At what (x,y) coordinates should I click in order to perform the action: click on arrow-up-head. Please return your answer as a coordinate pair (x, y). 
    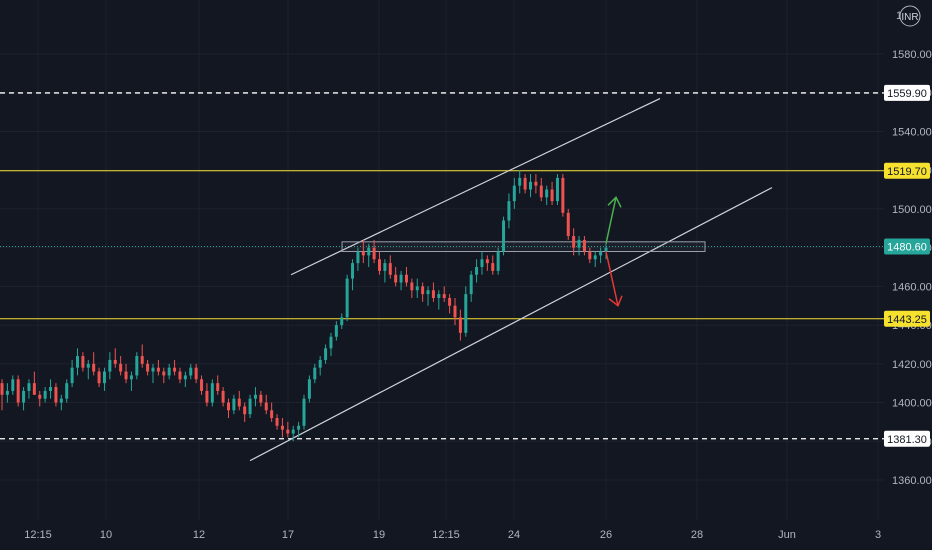
    Looking at the image, I should click on (614, 202).